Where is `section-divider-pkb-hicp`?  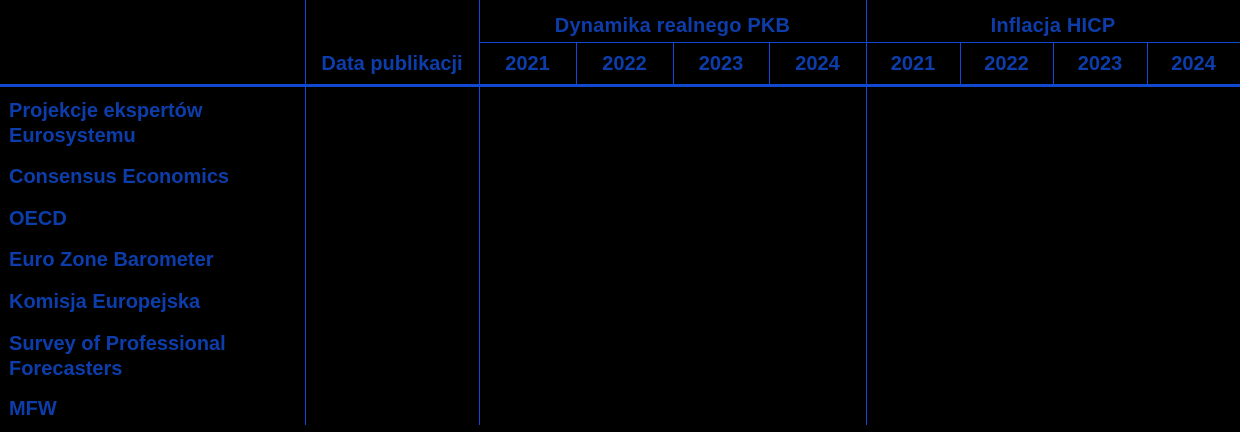
section-divider-pkb-hicp is located at coordinates (866, 212).